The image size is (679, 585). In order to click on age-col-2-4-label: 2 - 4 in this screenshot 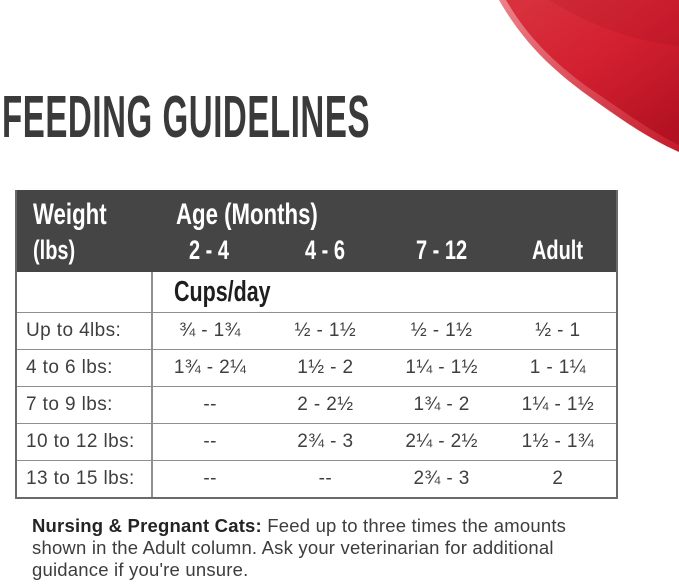, I will do `click(209, 250)`.